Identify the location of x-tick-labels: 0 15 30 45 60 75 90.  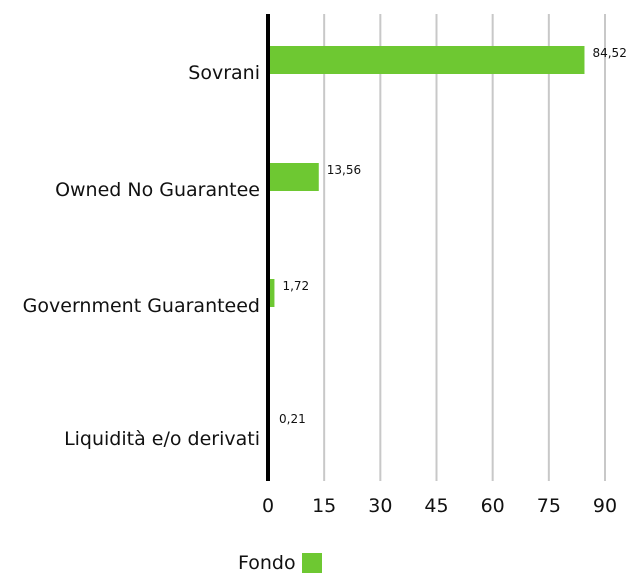
(439, 506).